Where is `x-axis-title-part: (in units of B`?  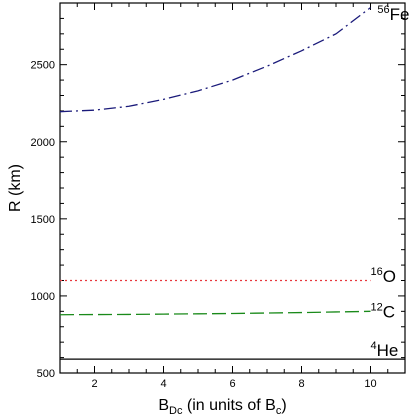
x-axis-title-part: (in units of B is located at coordinates (228, 405).